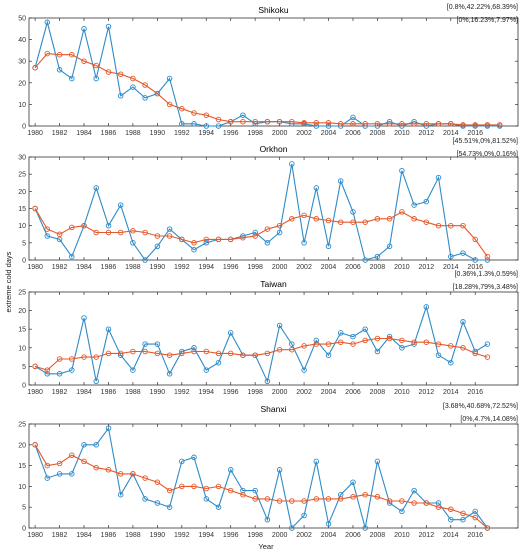 The height and width of the screenshot is (550, 528). I want to click on y-tick-label: 5, so click(24, 508).